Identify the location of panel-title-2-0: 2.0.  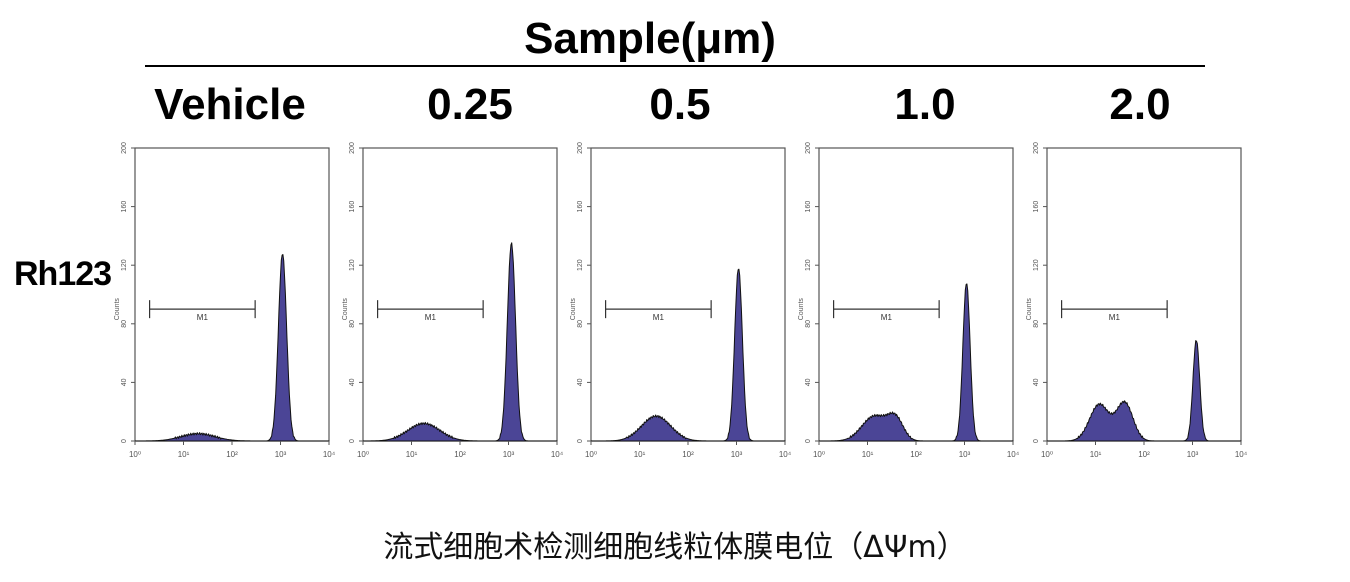
(1140, 104).